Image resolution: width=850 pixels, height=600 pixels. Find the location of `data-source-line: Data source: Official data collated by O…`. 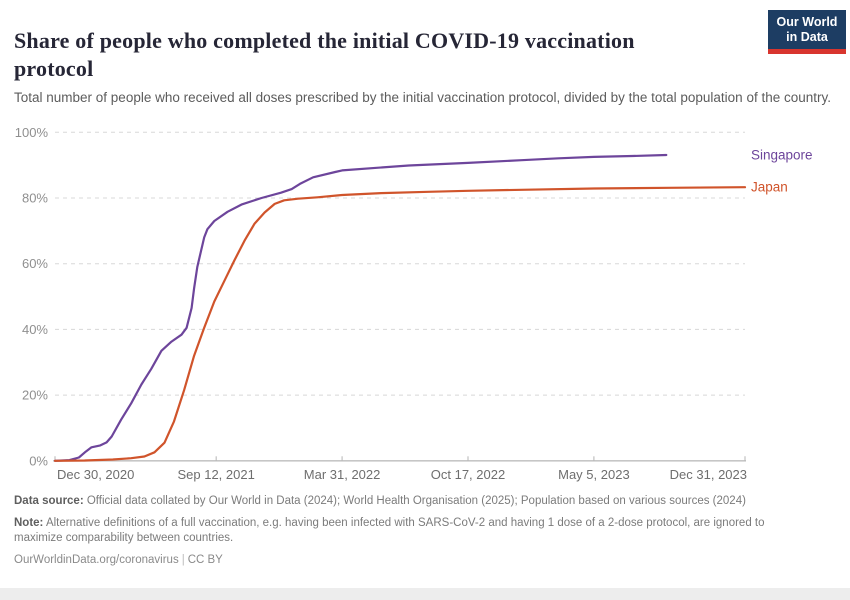

data-source-line: Data source: Official data collated by O… is located at coordinates (411, 502).